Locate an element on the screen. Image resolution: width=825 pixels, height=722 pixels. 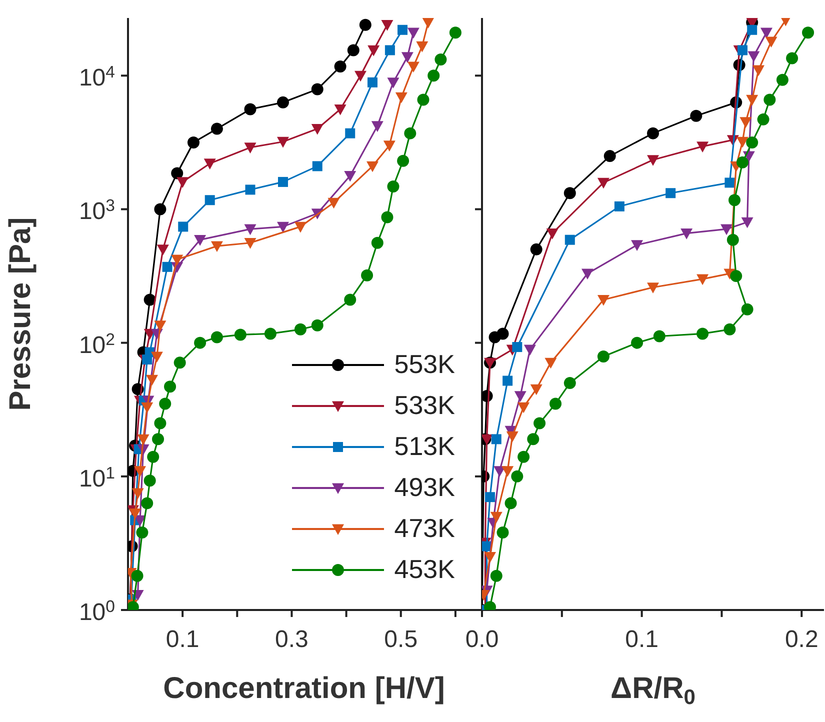
x-tick-label: 0.2 is located at coordinates (801, 639).